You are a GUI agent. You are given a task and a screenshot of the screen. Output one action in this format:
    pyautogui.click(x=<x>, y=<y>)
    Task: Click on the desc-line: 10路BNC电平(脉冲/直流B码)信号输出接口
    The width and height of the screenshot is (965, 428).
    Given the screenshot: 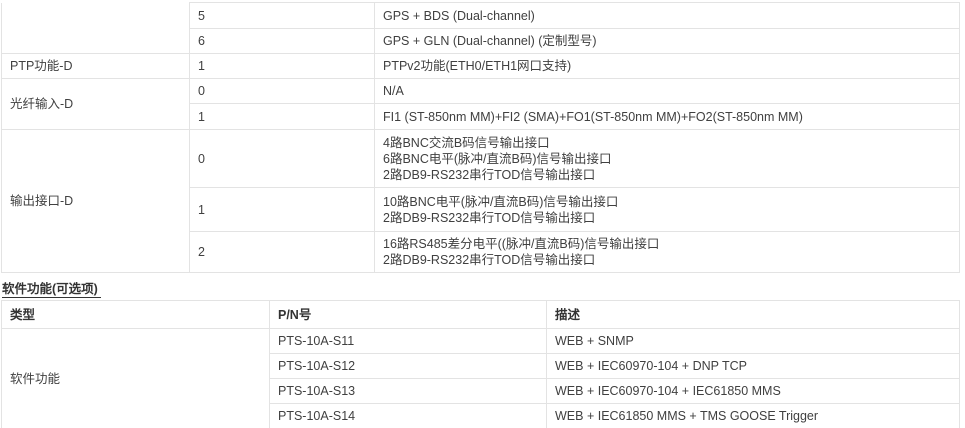 What is the action you would take?
    pyautogui.click(x=501, y=201)
    